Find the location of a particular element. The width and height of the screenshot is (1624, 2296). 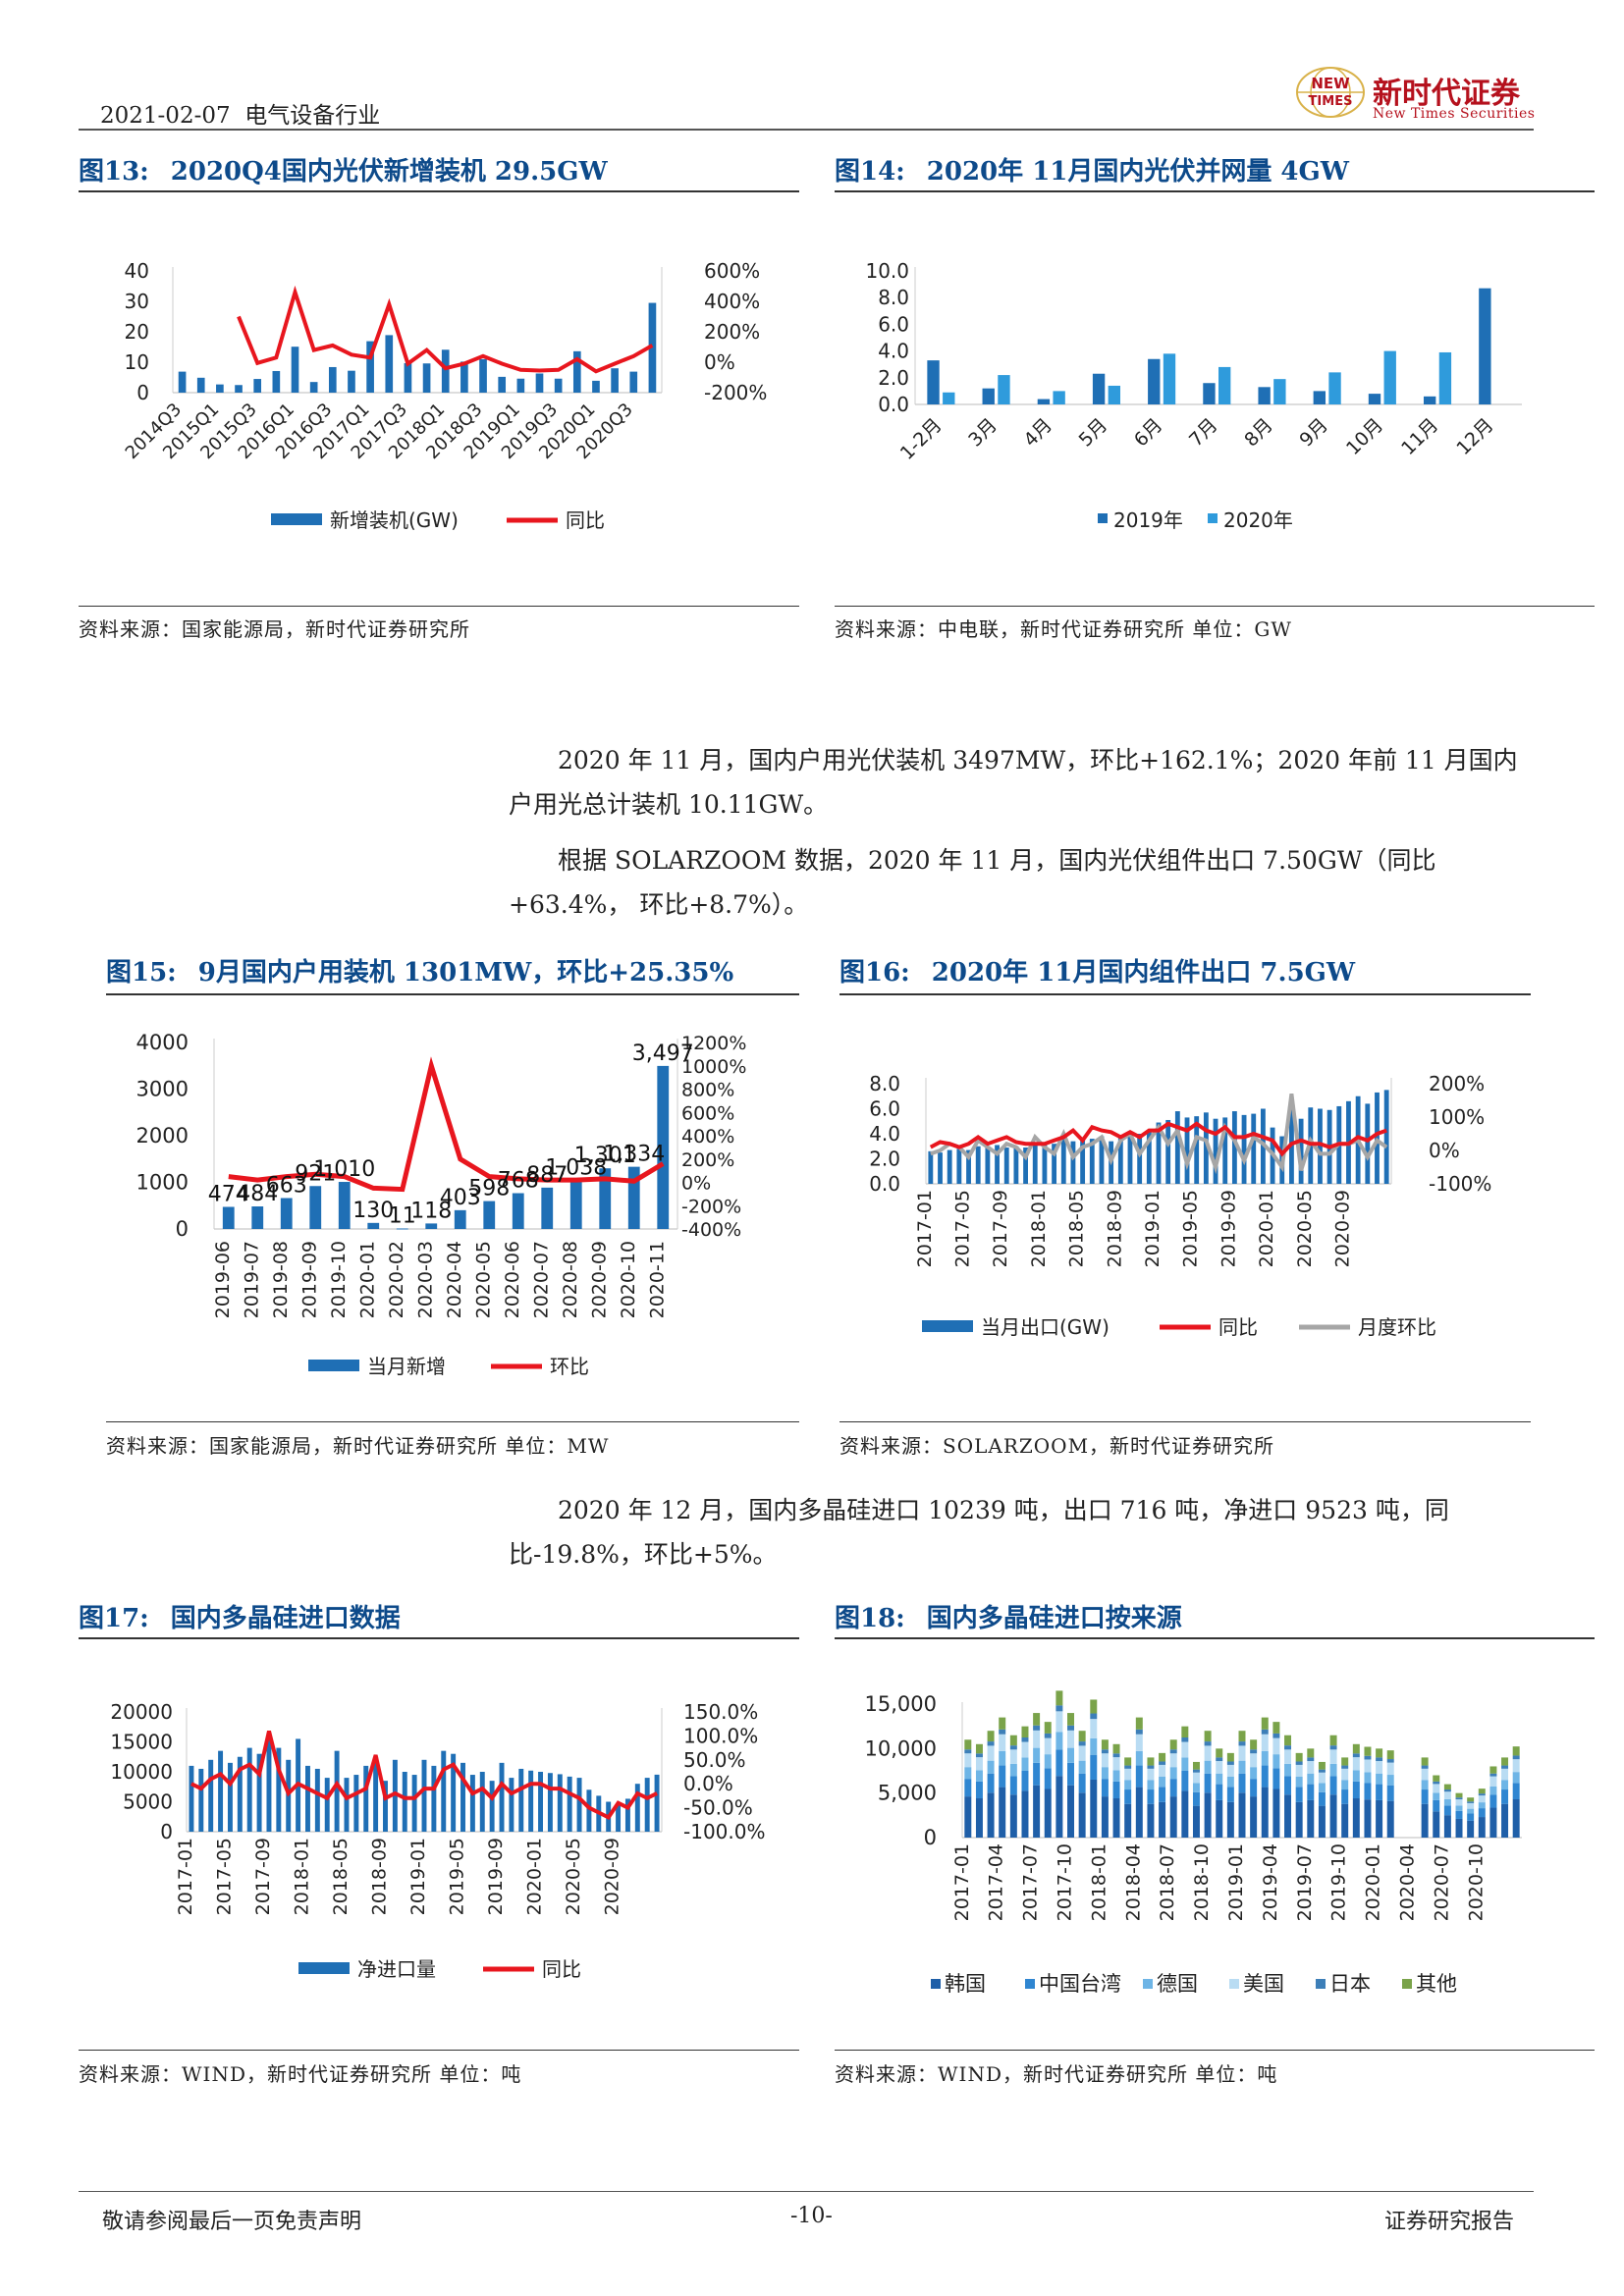

fig17-title: 图17: 国内多晶硅进口数据 is located at coordinates (240, 1616).